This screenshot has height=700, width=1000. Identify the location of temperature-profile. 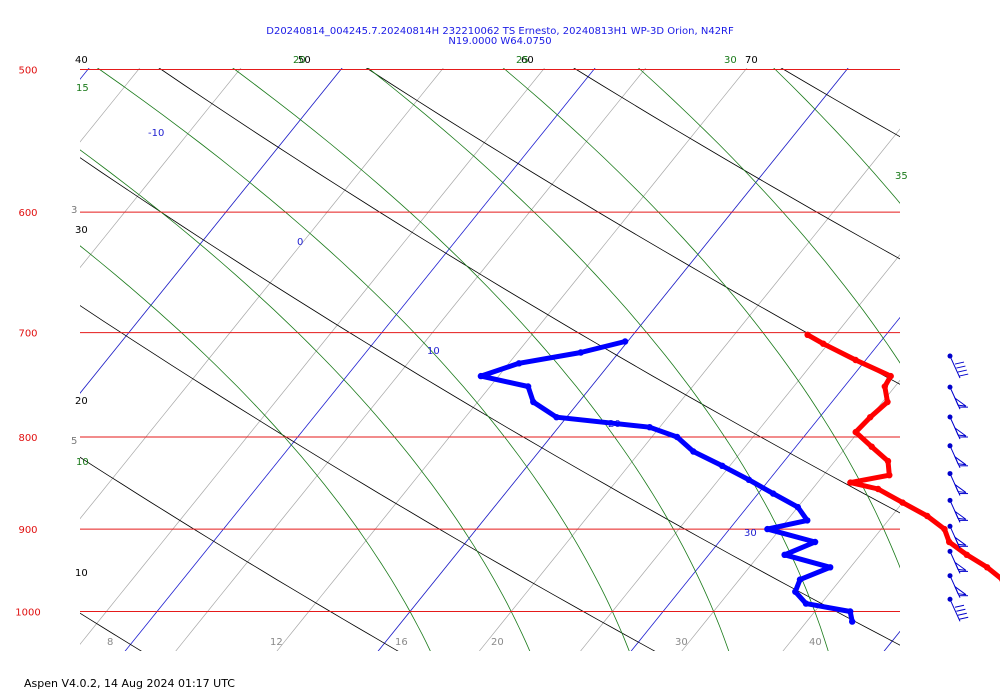
(902, 456).